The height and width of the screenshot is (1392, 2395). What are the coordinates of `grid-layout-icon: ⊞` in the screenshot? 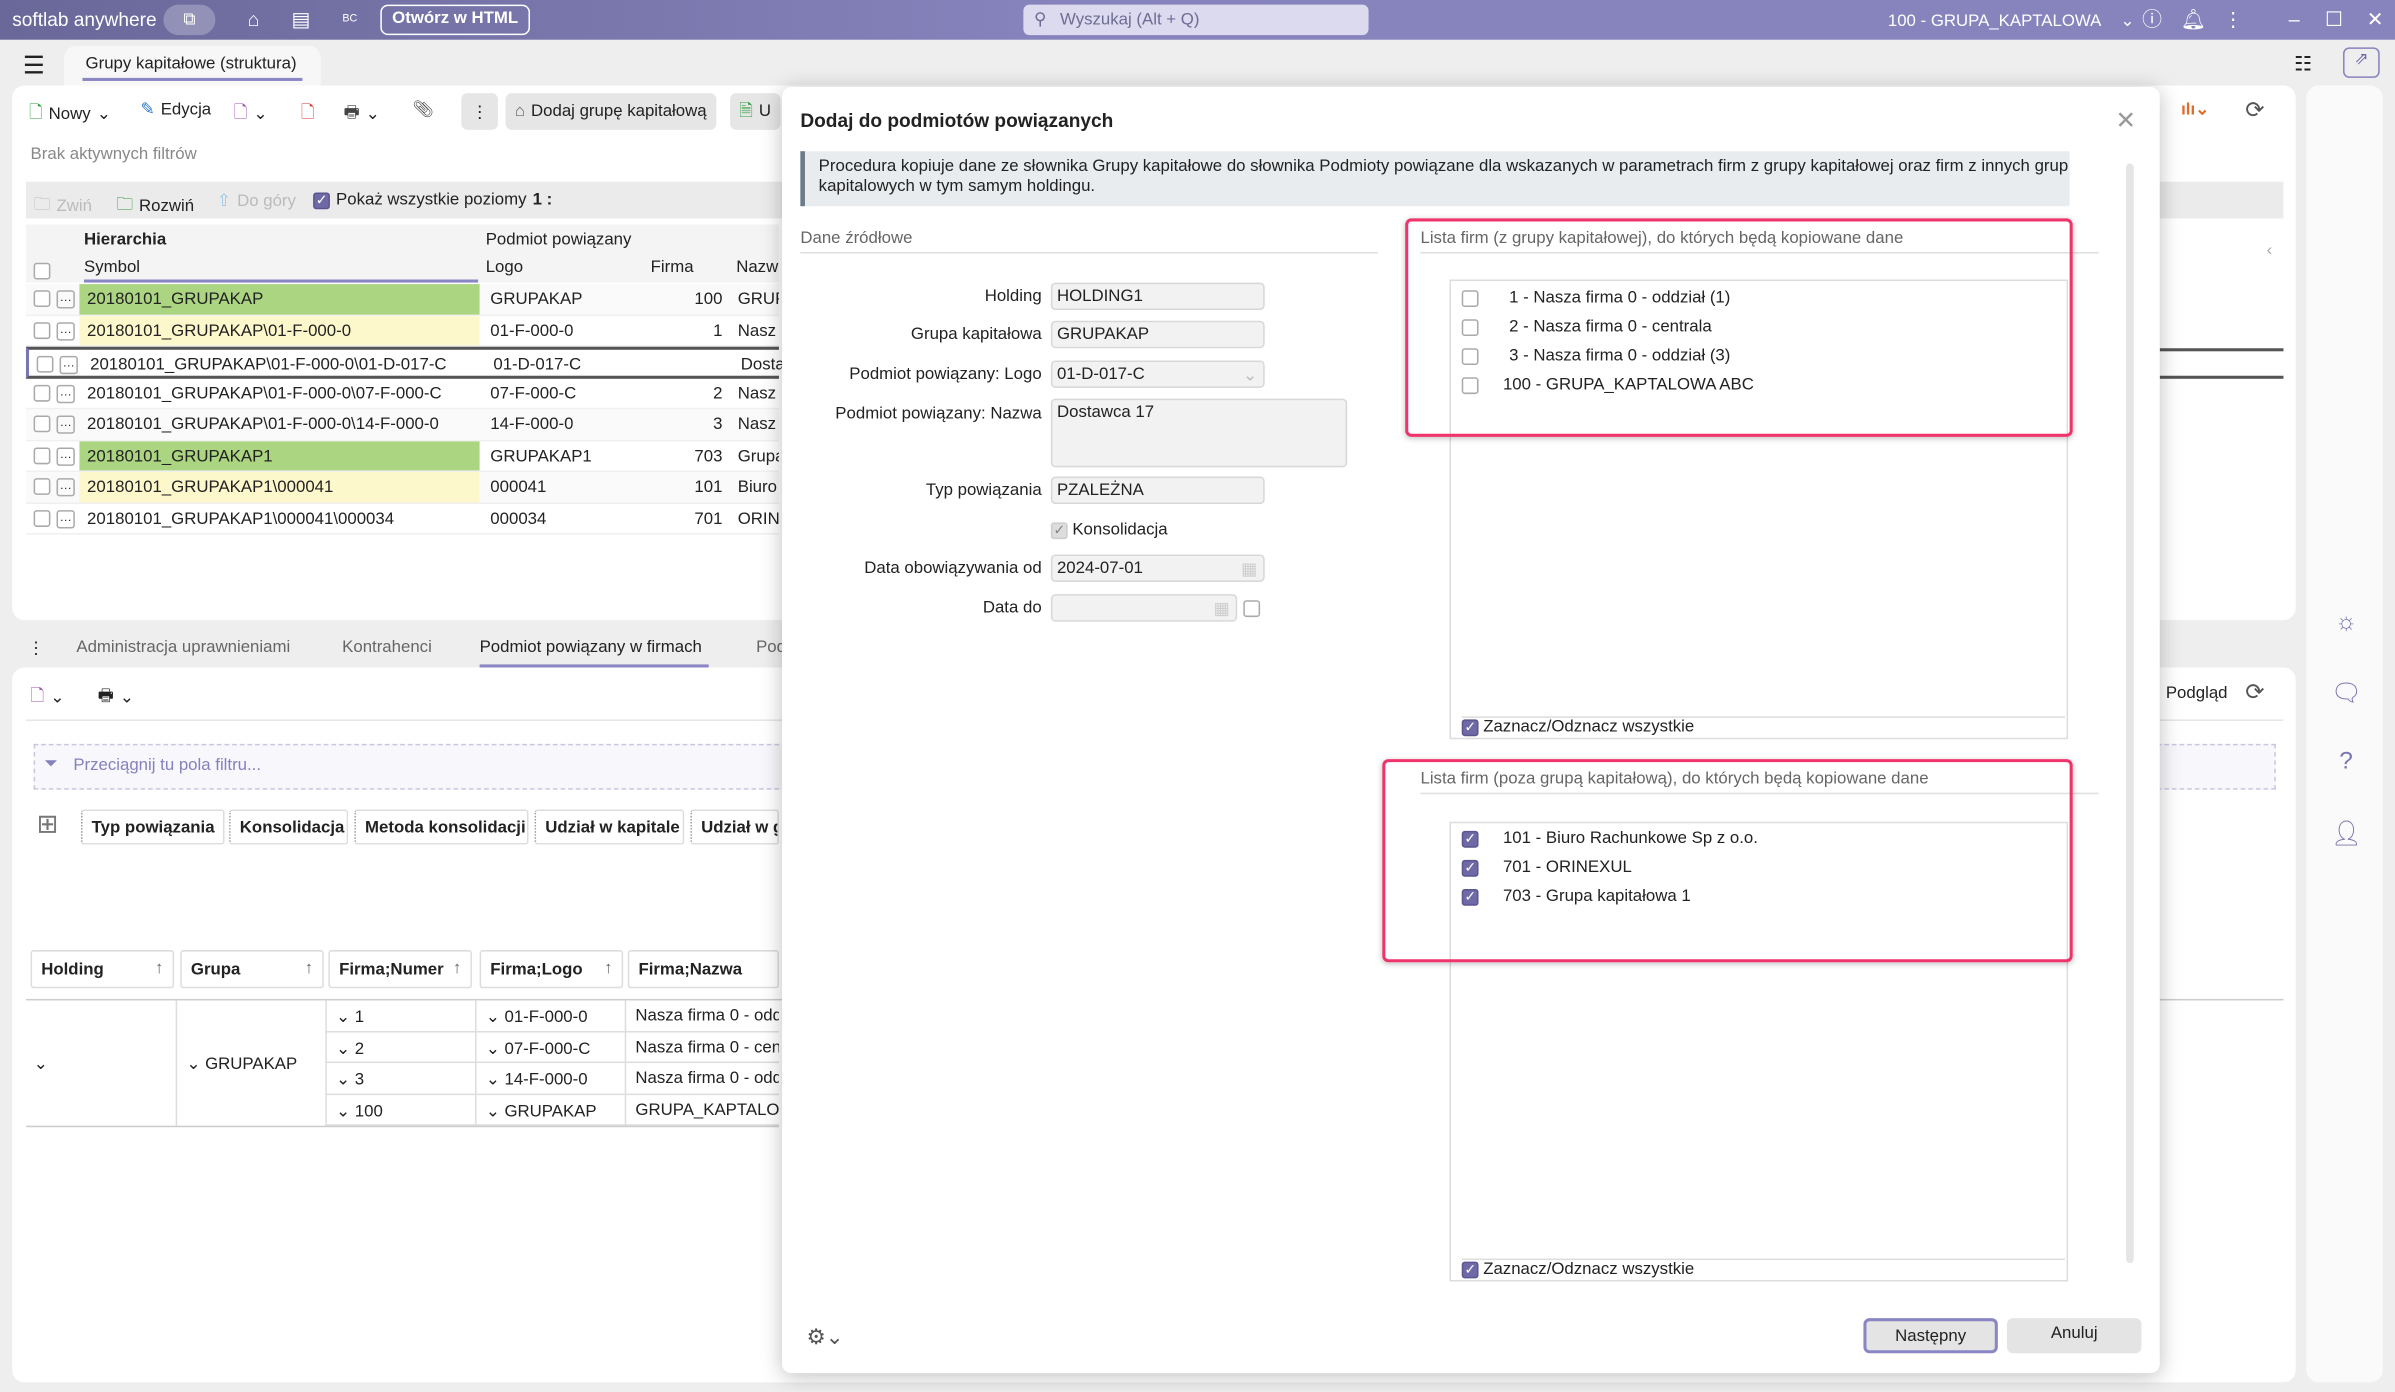 It's located at (47, 824).